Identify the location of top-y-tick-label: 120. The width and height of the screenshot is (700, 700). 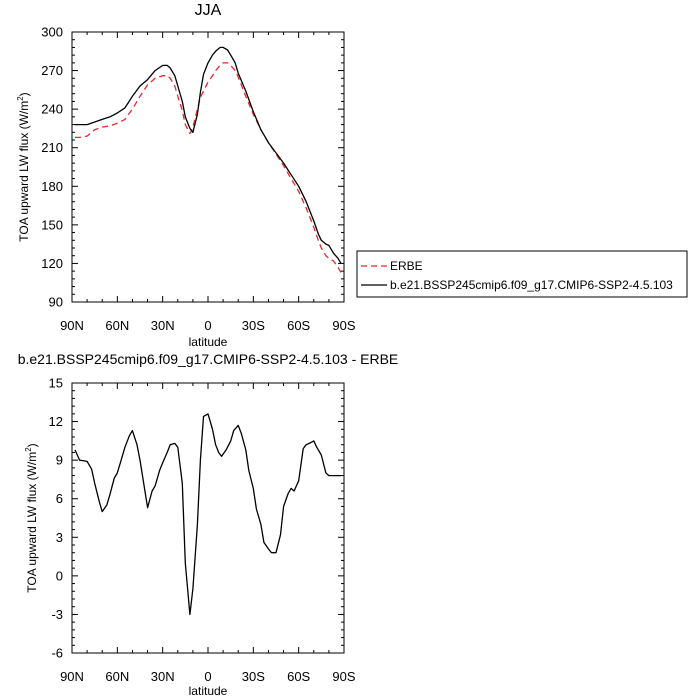
(52, 263).